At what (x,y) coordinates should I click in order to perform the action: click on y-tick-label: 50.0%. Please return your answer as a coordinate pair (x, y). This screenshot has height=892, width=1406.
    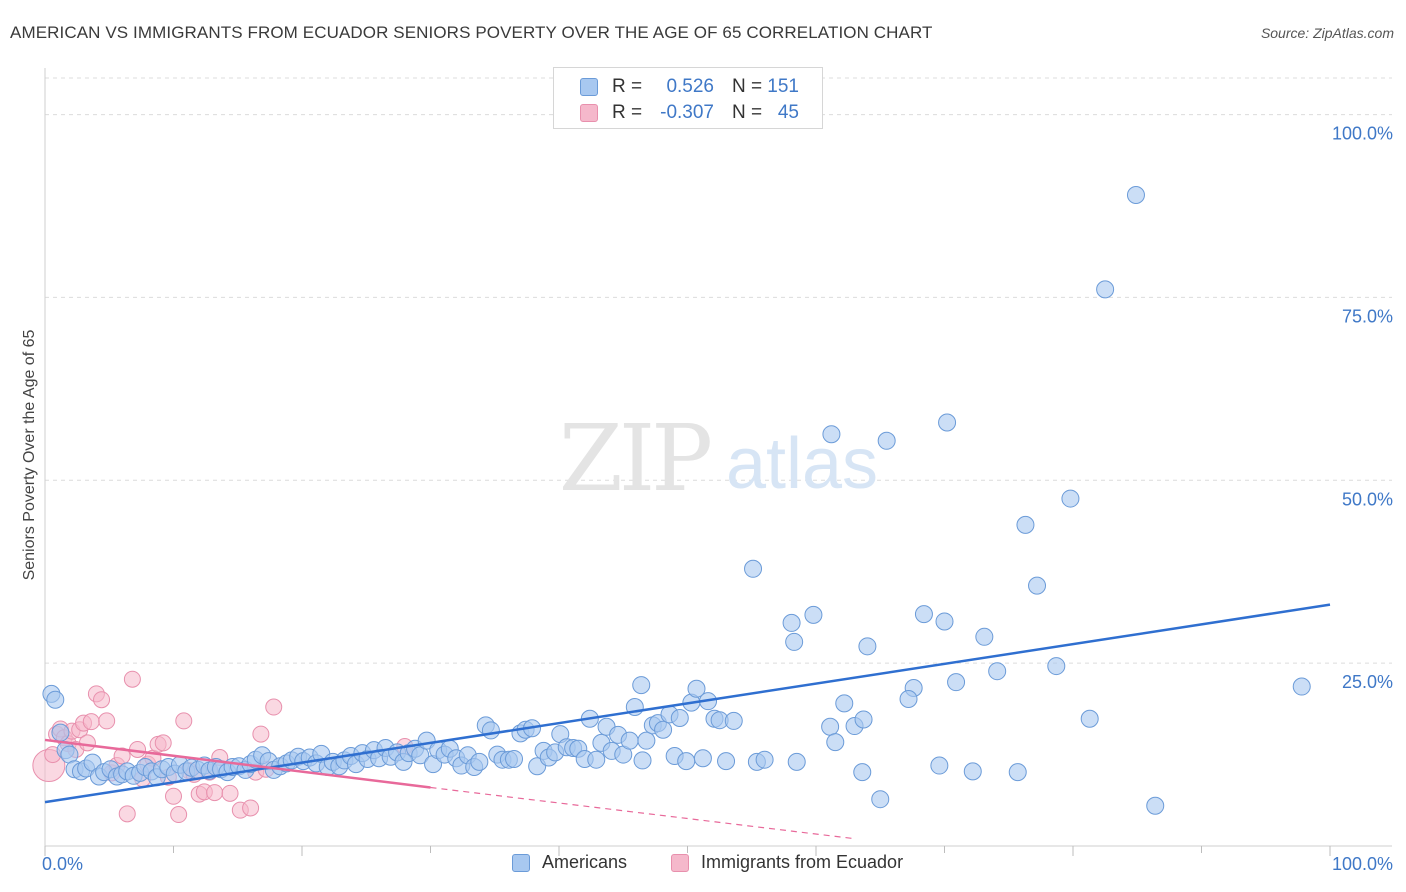
    Looking at the image, I should click on (1367, 499).